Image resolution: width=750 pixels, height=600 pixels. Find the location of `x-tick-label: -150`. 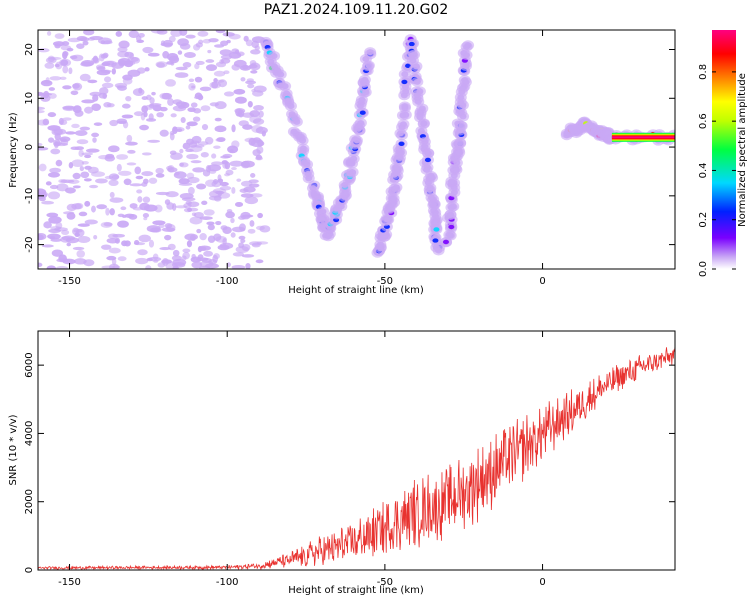

x-tick-label: -150 is located at coordinates (69, 582).